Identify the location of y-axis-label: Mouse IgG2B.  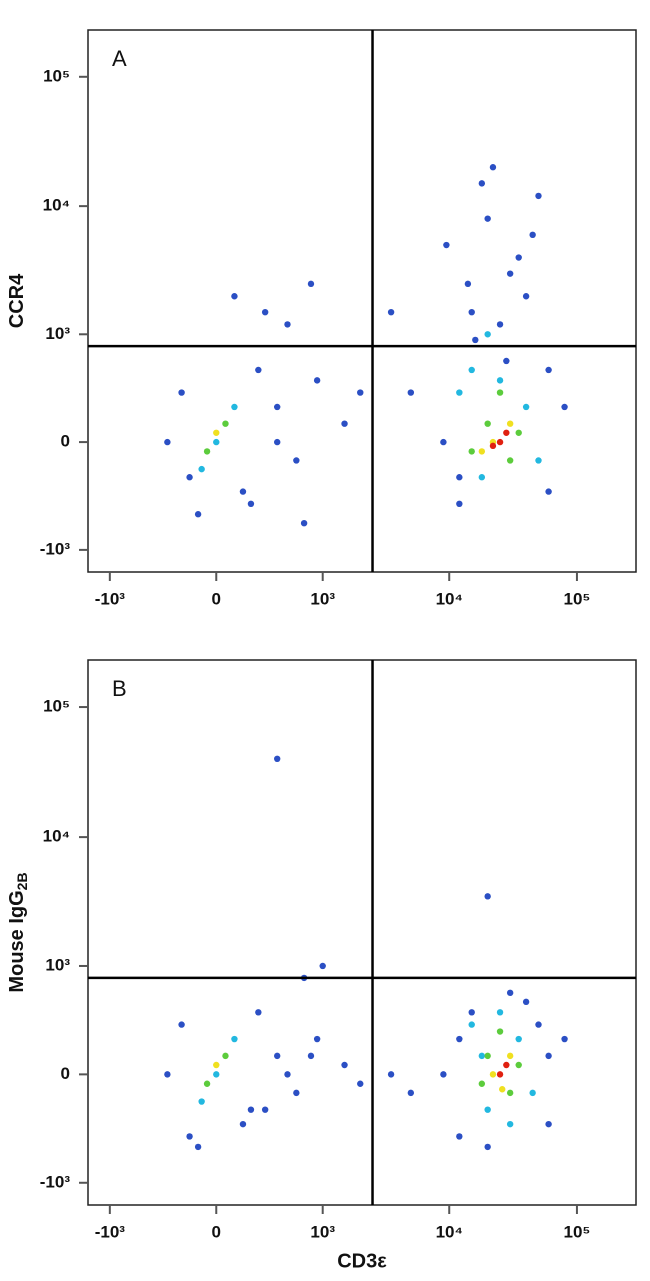
(17, 932).